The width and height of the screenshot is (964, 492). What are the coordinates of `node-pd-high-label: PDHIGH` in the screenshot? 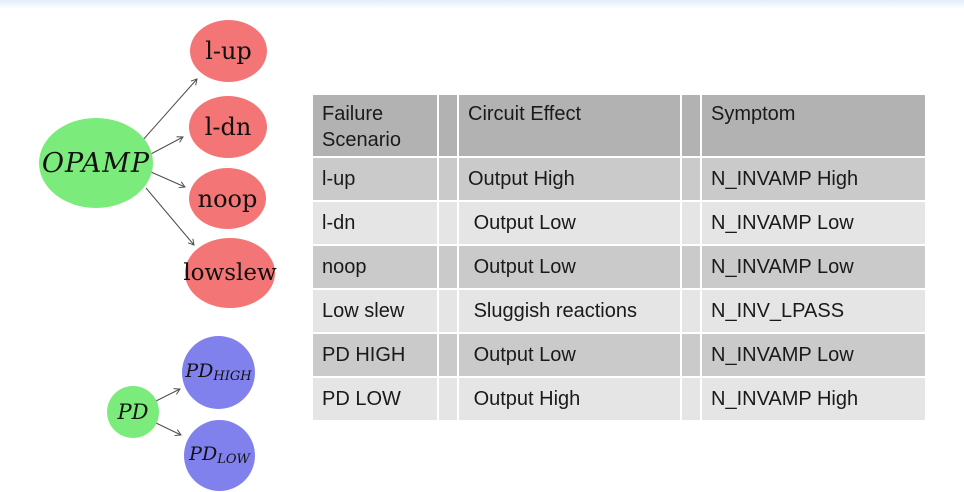 It's located at (218, 372).